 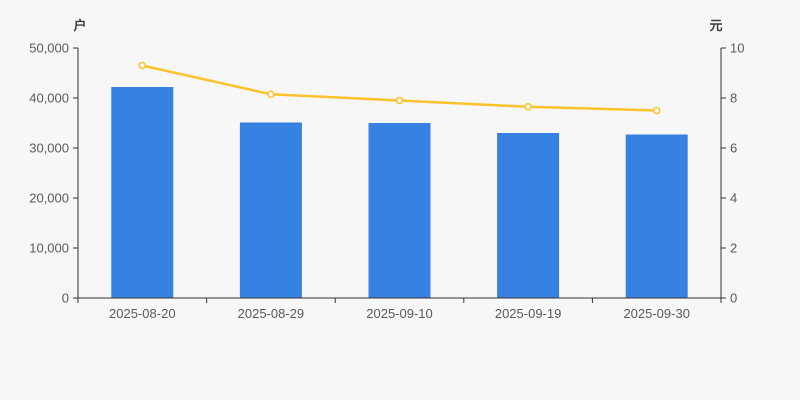 What do you see at coordinates (49, 198) in the screenshot?
I see `y-axis-left-tick-label: 20,000` at bounding box center [49, 198].